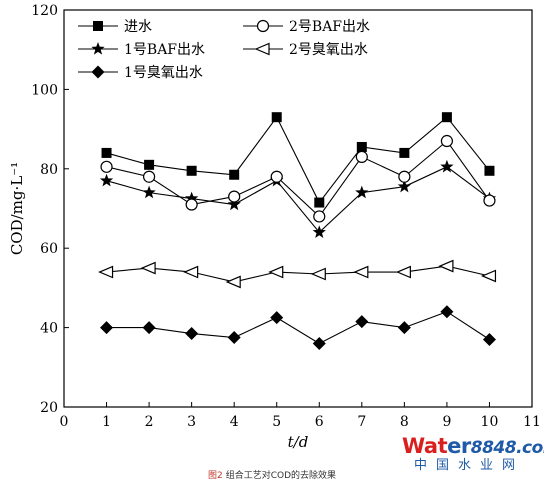  Describe the element at coordinates (64, 422) in the screenshot. I see `x-tick-label: 0` at that location.